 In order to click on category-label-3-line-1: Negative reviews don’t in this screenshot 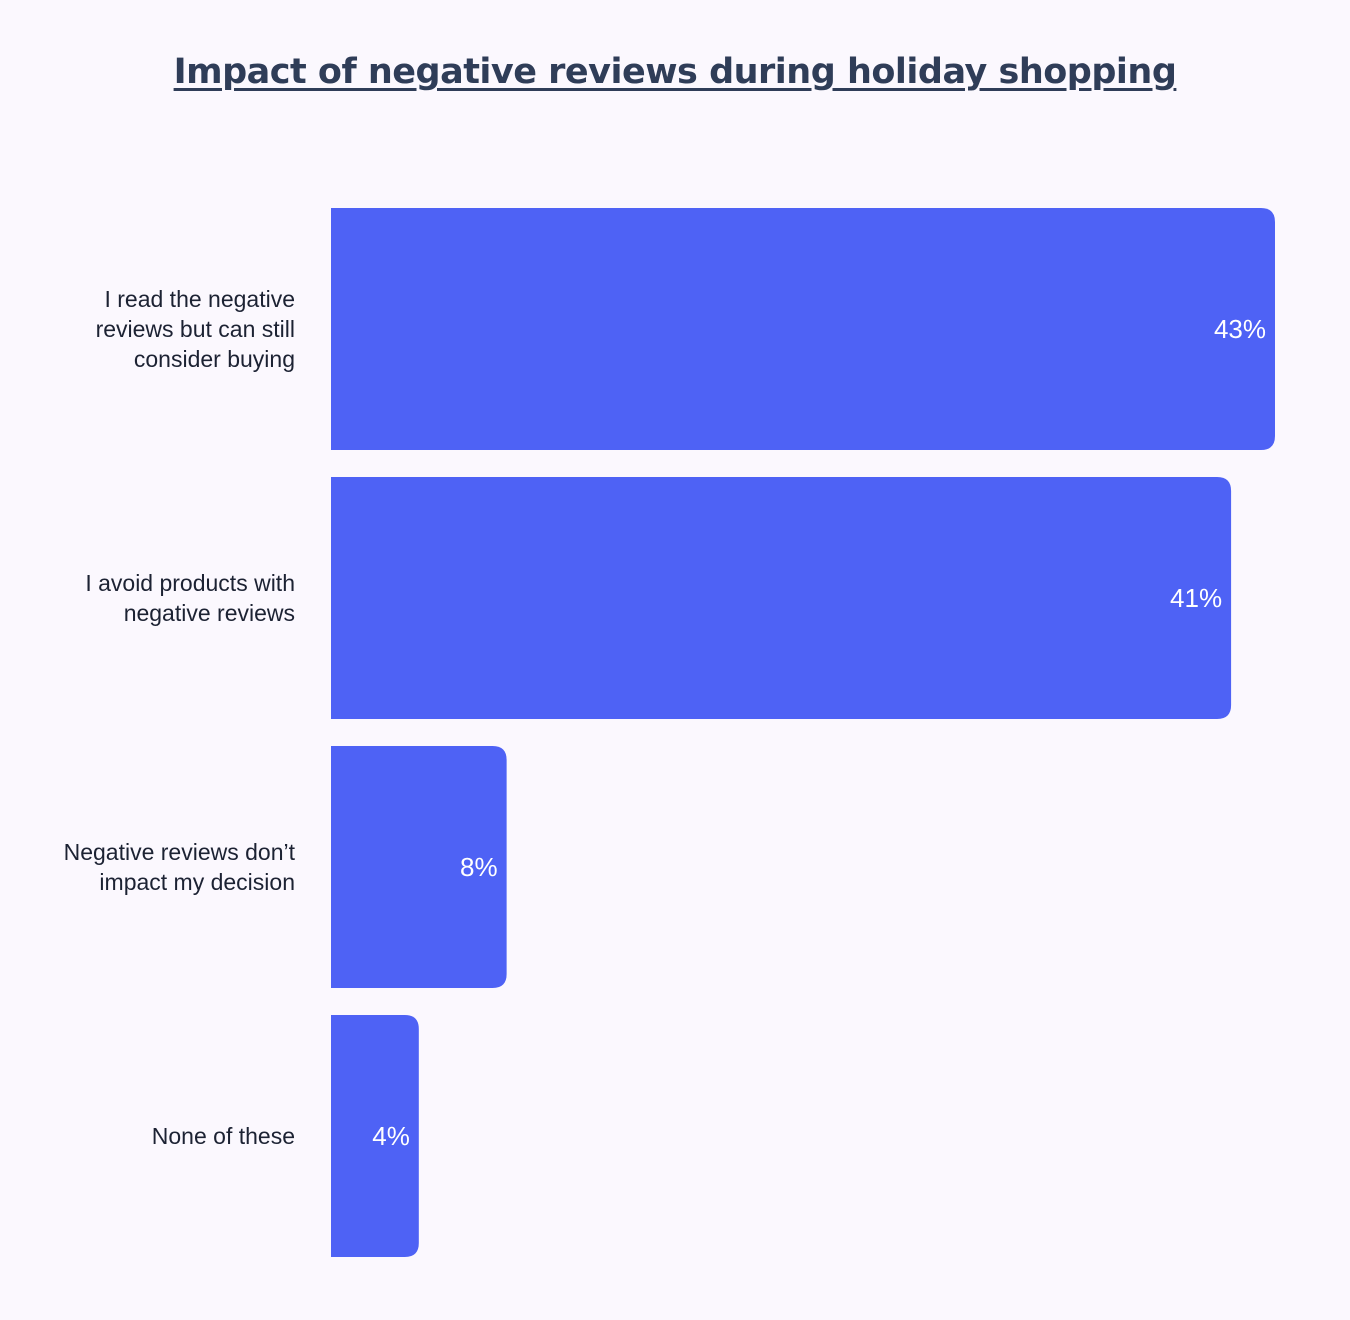, I will do `click(180, 852)`.